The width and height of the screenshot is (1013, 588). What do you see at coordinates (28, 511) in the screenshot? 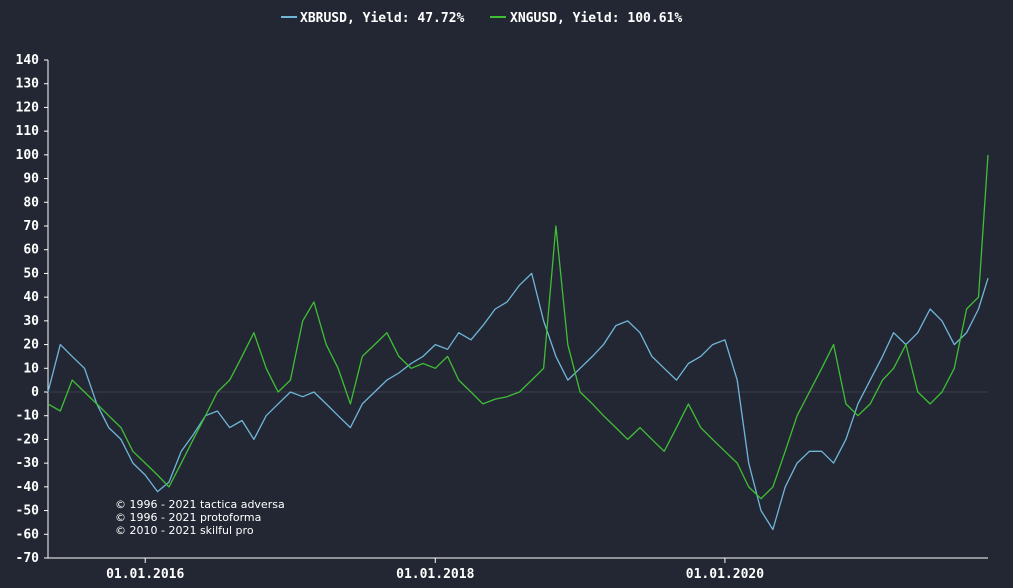
I see `y-tick-label: -50` at bounding box center [28, 511].